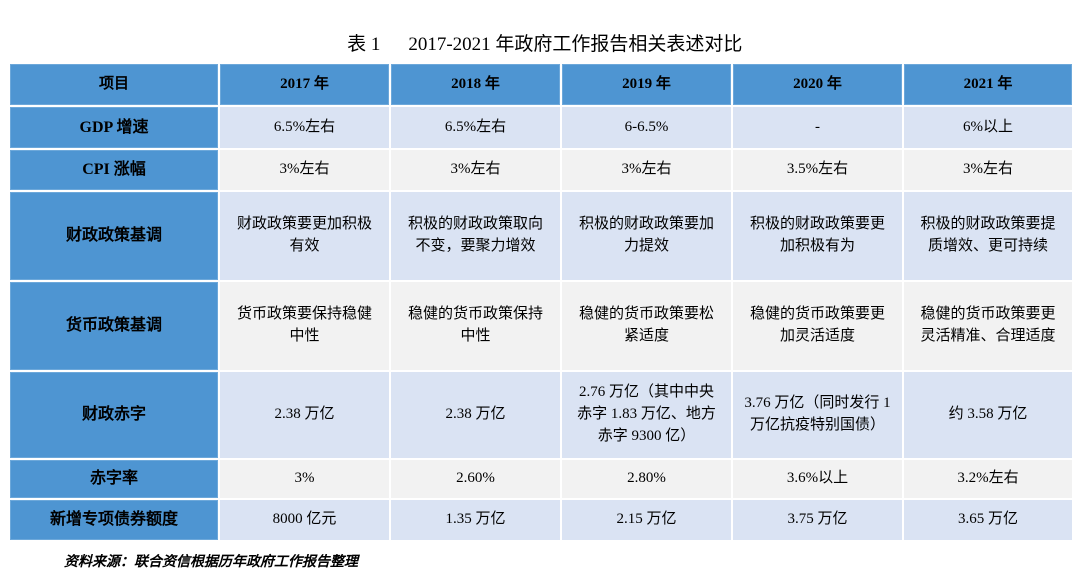  I want to click on table-cell: 3.5%左右, so click(817, 170).